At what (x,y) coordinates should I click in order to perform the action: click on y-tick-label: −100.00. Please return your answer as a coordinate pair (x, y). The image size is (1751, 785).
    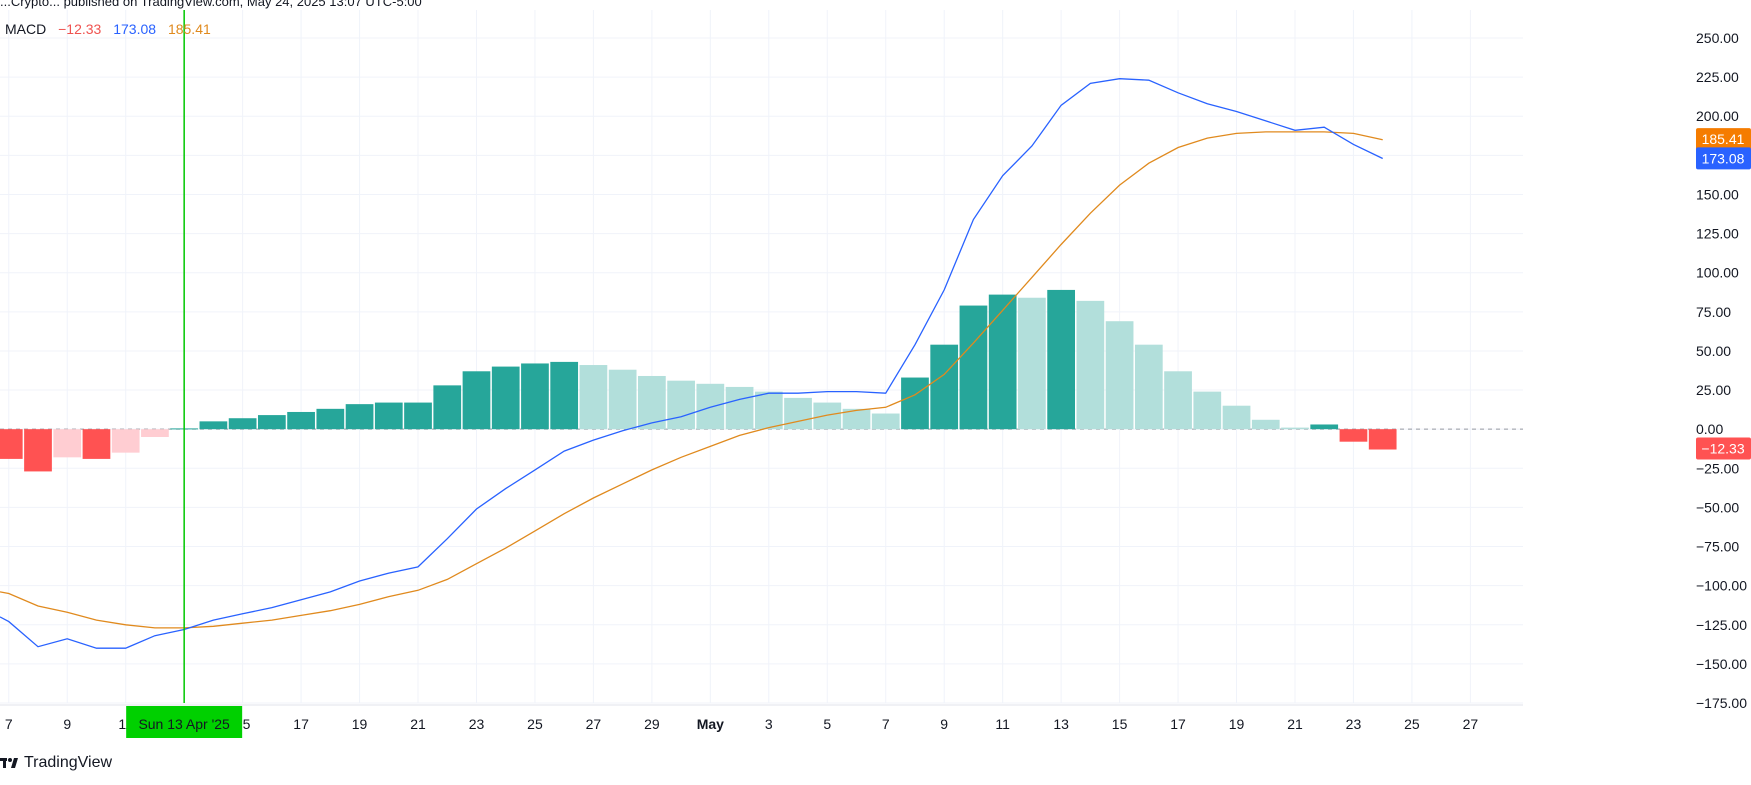
    Looking at the image, I should click on (1721, 586).